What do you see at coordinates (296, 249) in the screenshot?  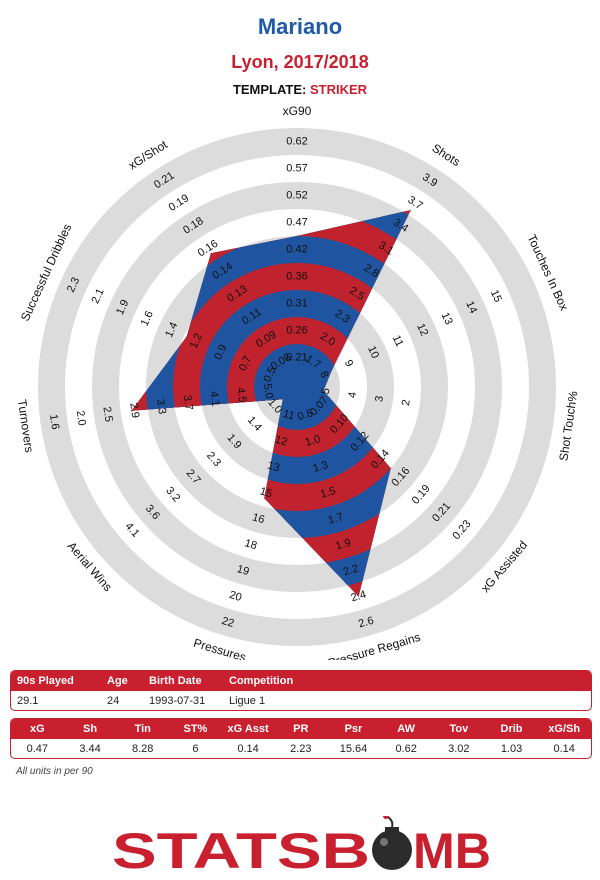 I see `tick-label: 0.42` at bounding box center [296, 249].